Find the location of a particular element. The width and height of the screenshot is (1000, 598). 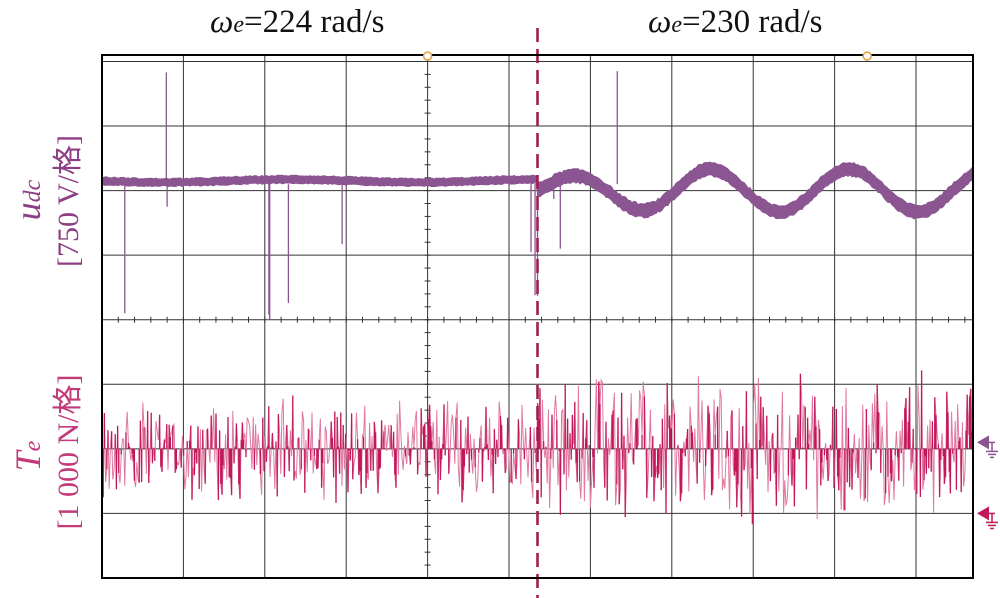

speed-value: =224 rad/s is located at coordinates (314, 22).